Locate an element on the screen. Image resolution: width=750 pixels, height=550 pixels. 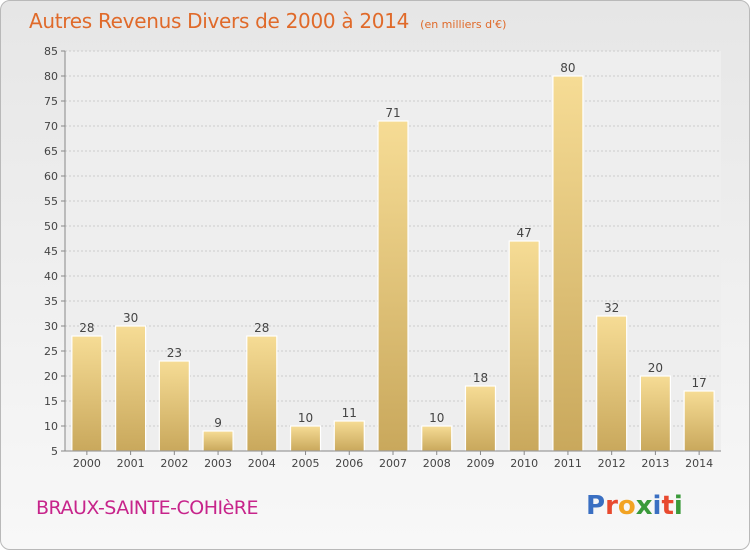
data-label: 71 is located at coordinates (392, 113).